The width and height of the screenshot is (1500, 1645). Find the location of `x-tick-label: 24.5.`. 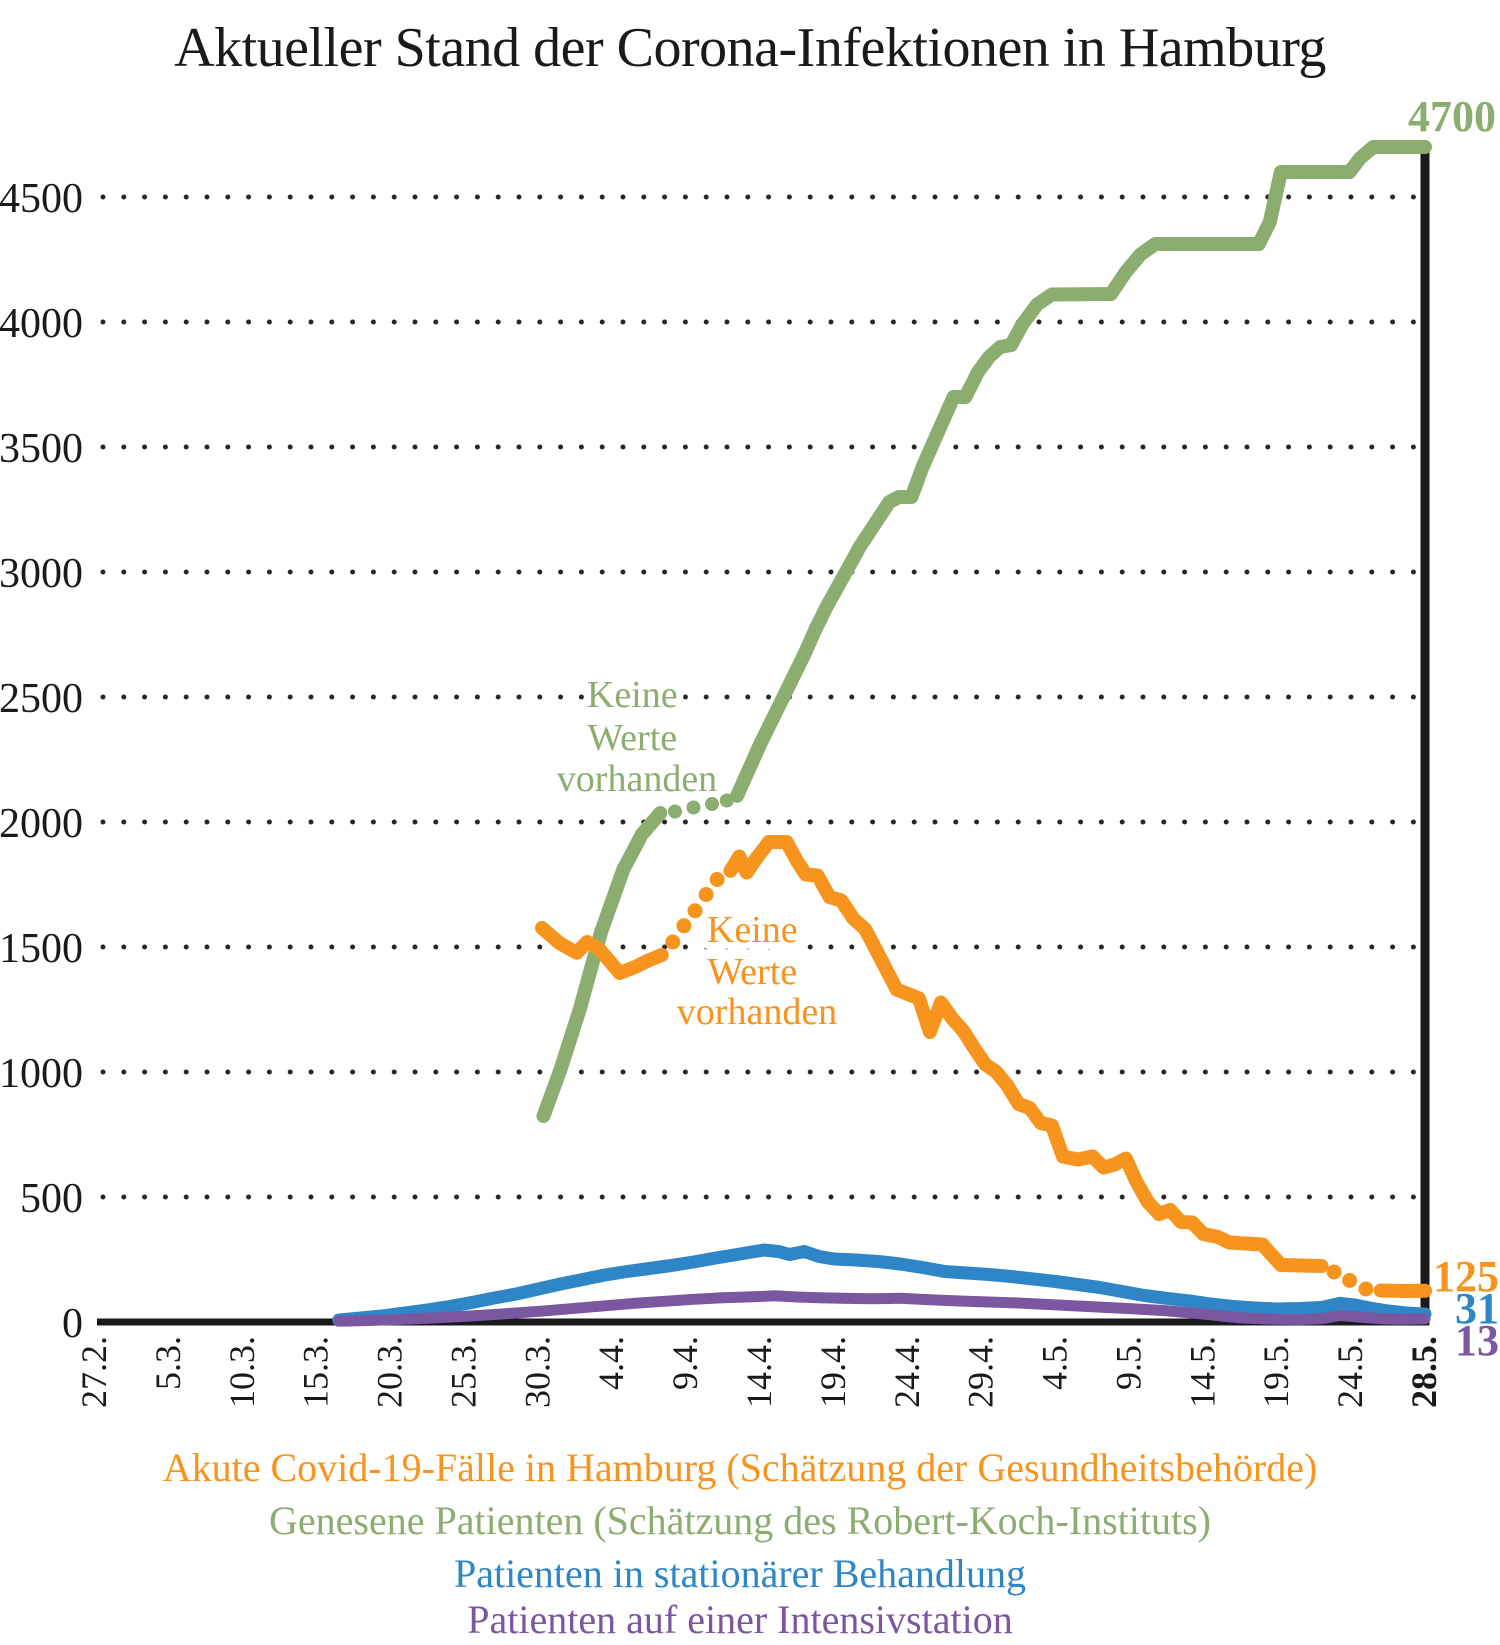

x-tick-label: 24.5. is located at coordinates (1350, 1372).